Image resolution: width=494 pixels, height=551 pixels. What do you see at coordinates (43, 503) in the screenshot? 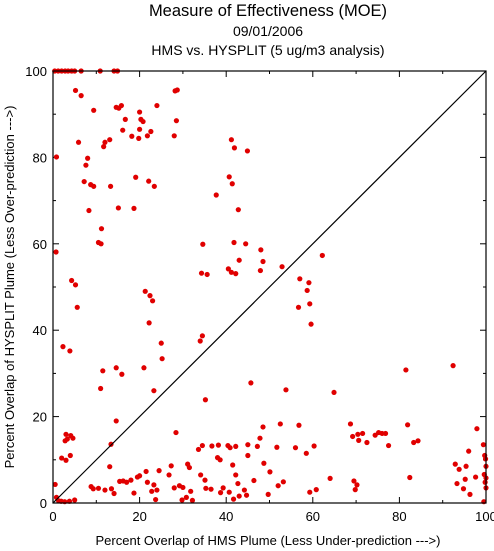
I see `y-tick-label: 0` at bounding box center [43, 503].